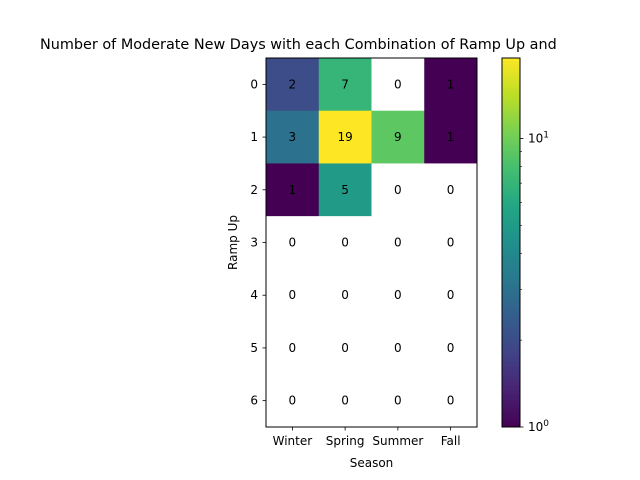 The width and height of the screenshot is (640, 480). Describe the element at coordinates (534, 282) in the screenshot. I see `colorbar-ticks: 100 101` at that location.